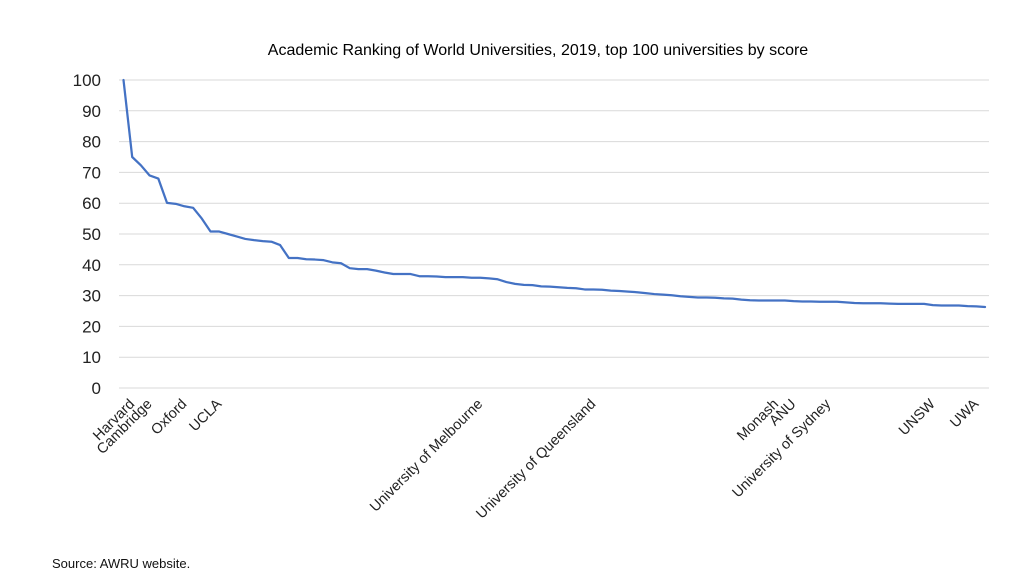  Describe the element at coordinates (91, 111) in the screenshot. I see `y-tick-label: 90` at that location.